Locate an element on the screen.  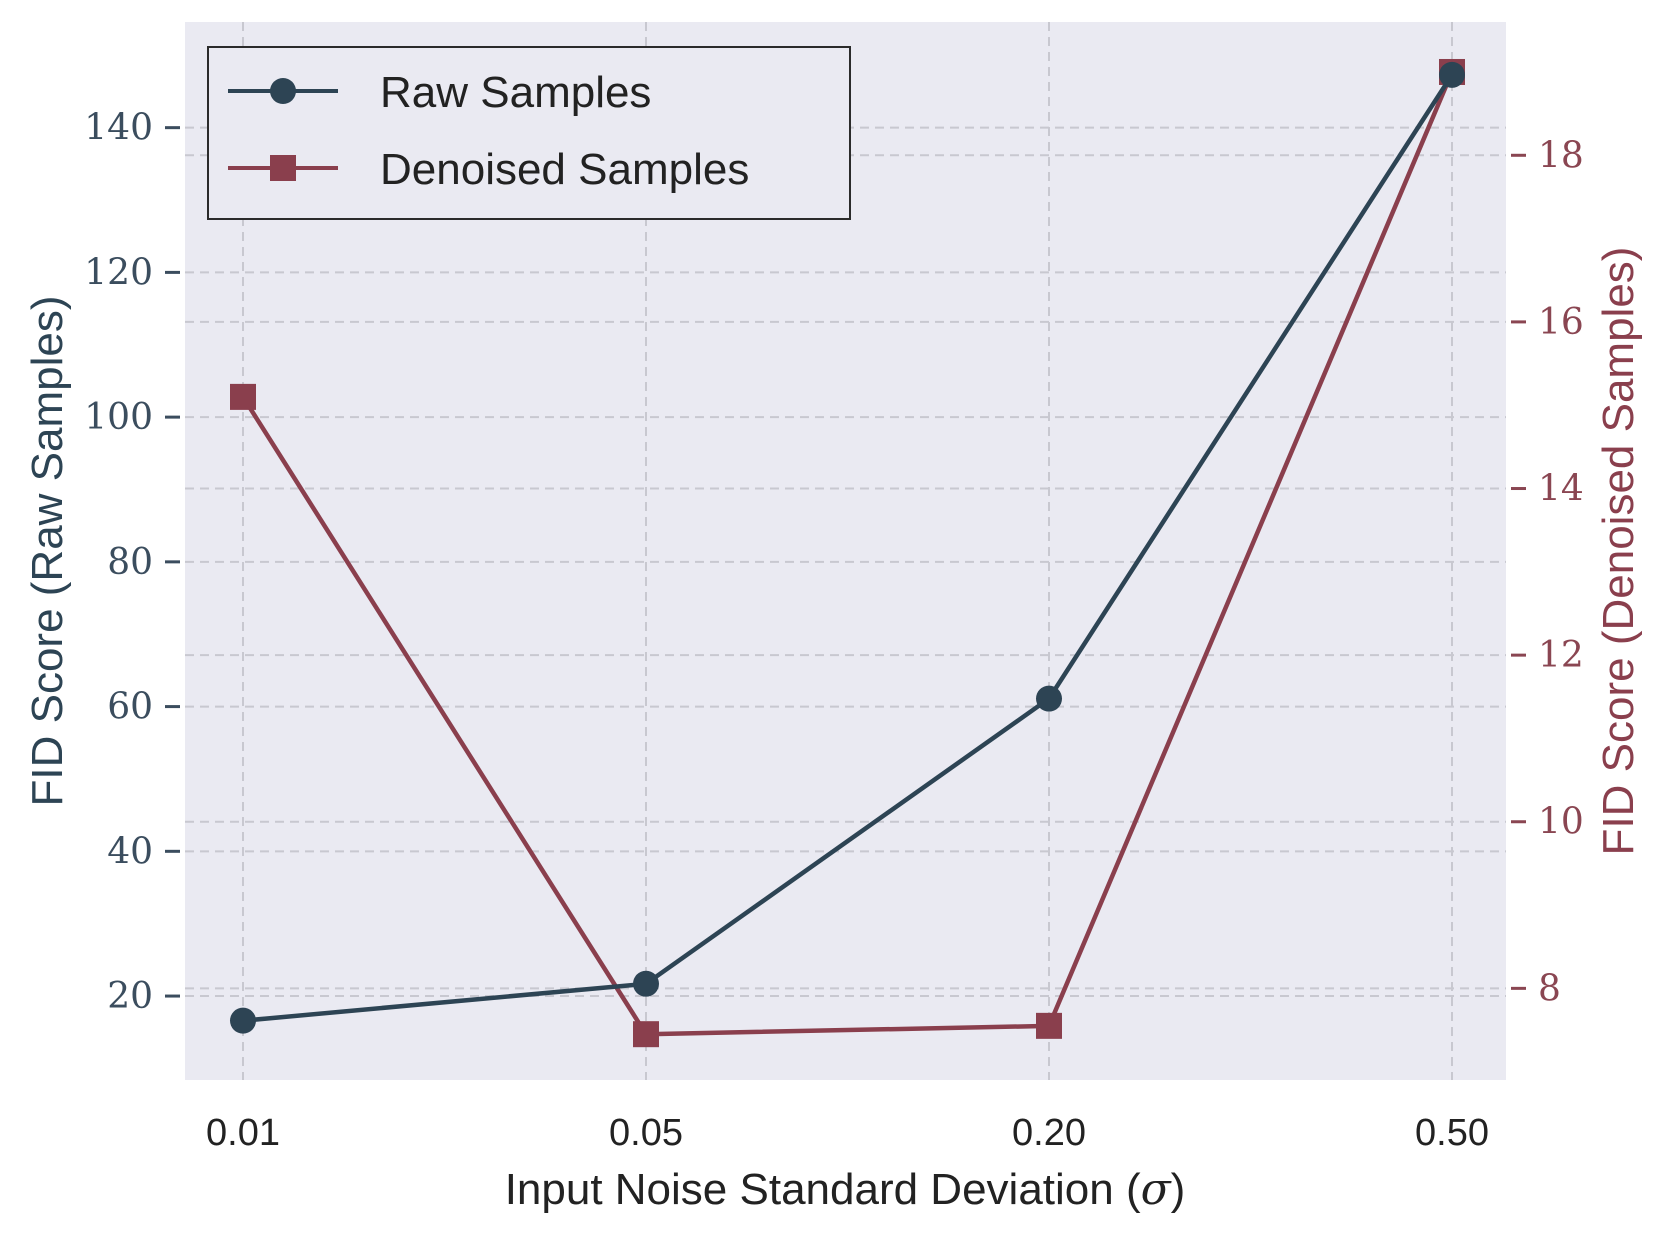
x-tick-label: 0.01 is located at coordinates (243, 1133).